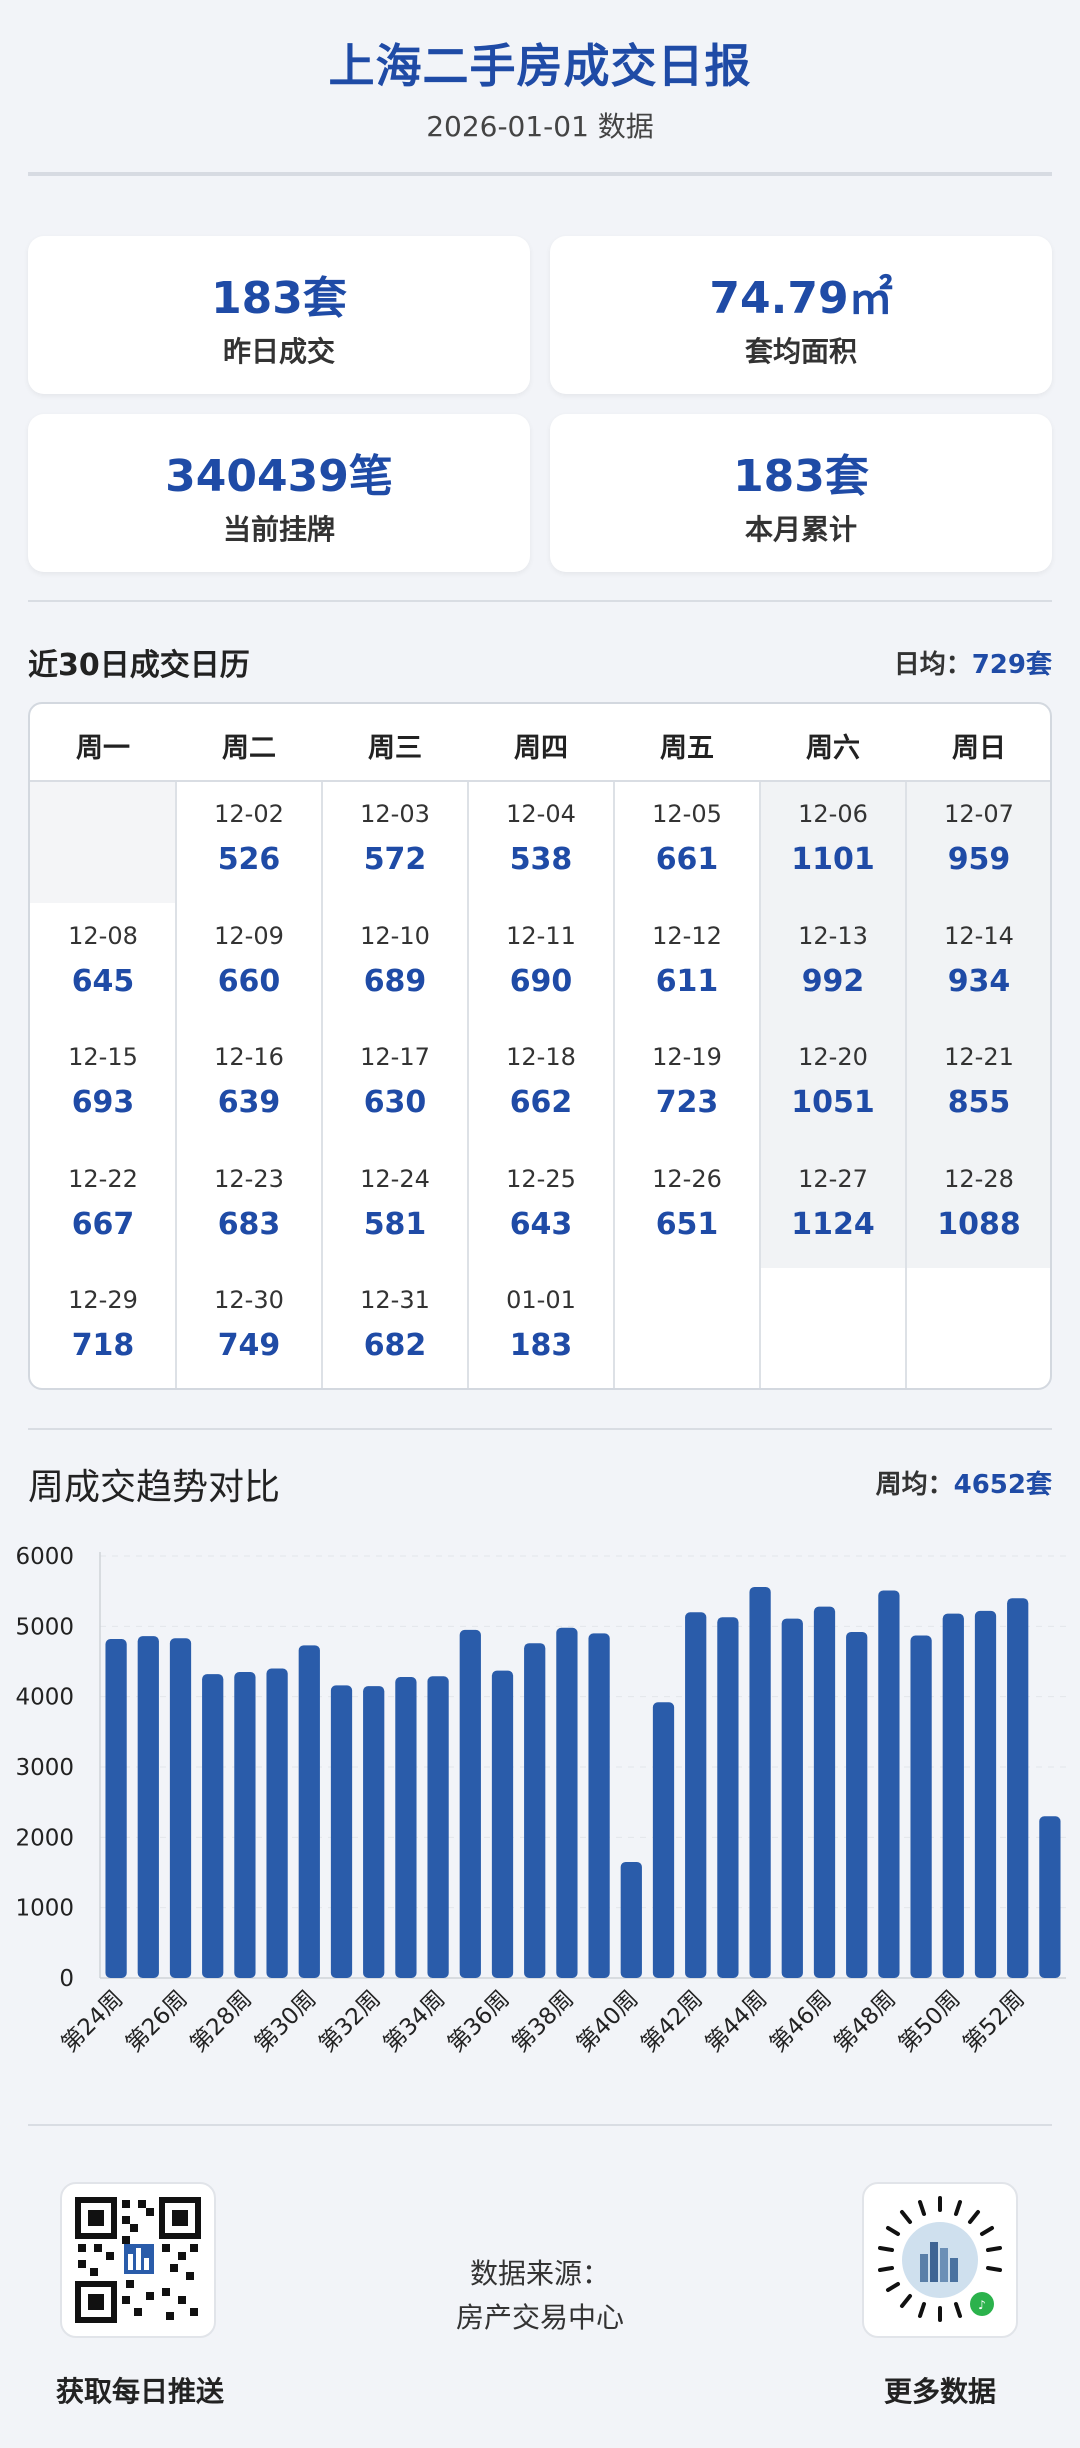  I want to click on stat-card-listings: 340439笔 当前挂牌, so click(279, 493).